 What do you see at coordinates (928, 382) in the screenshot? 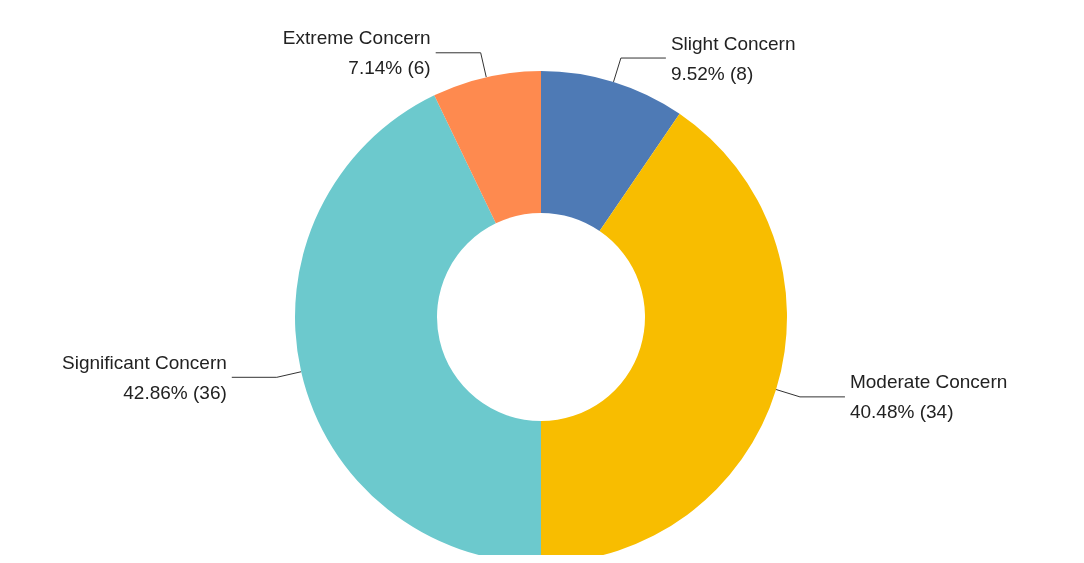
I see `slice-label: Moderate Concern` at bounding box center [928, 382].